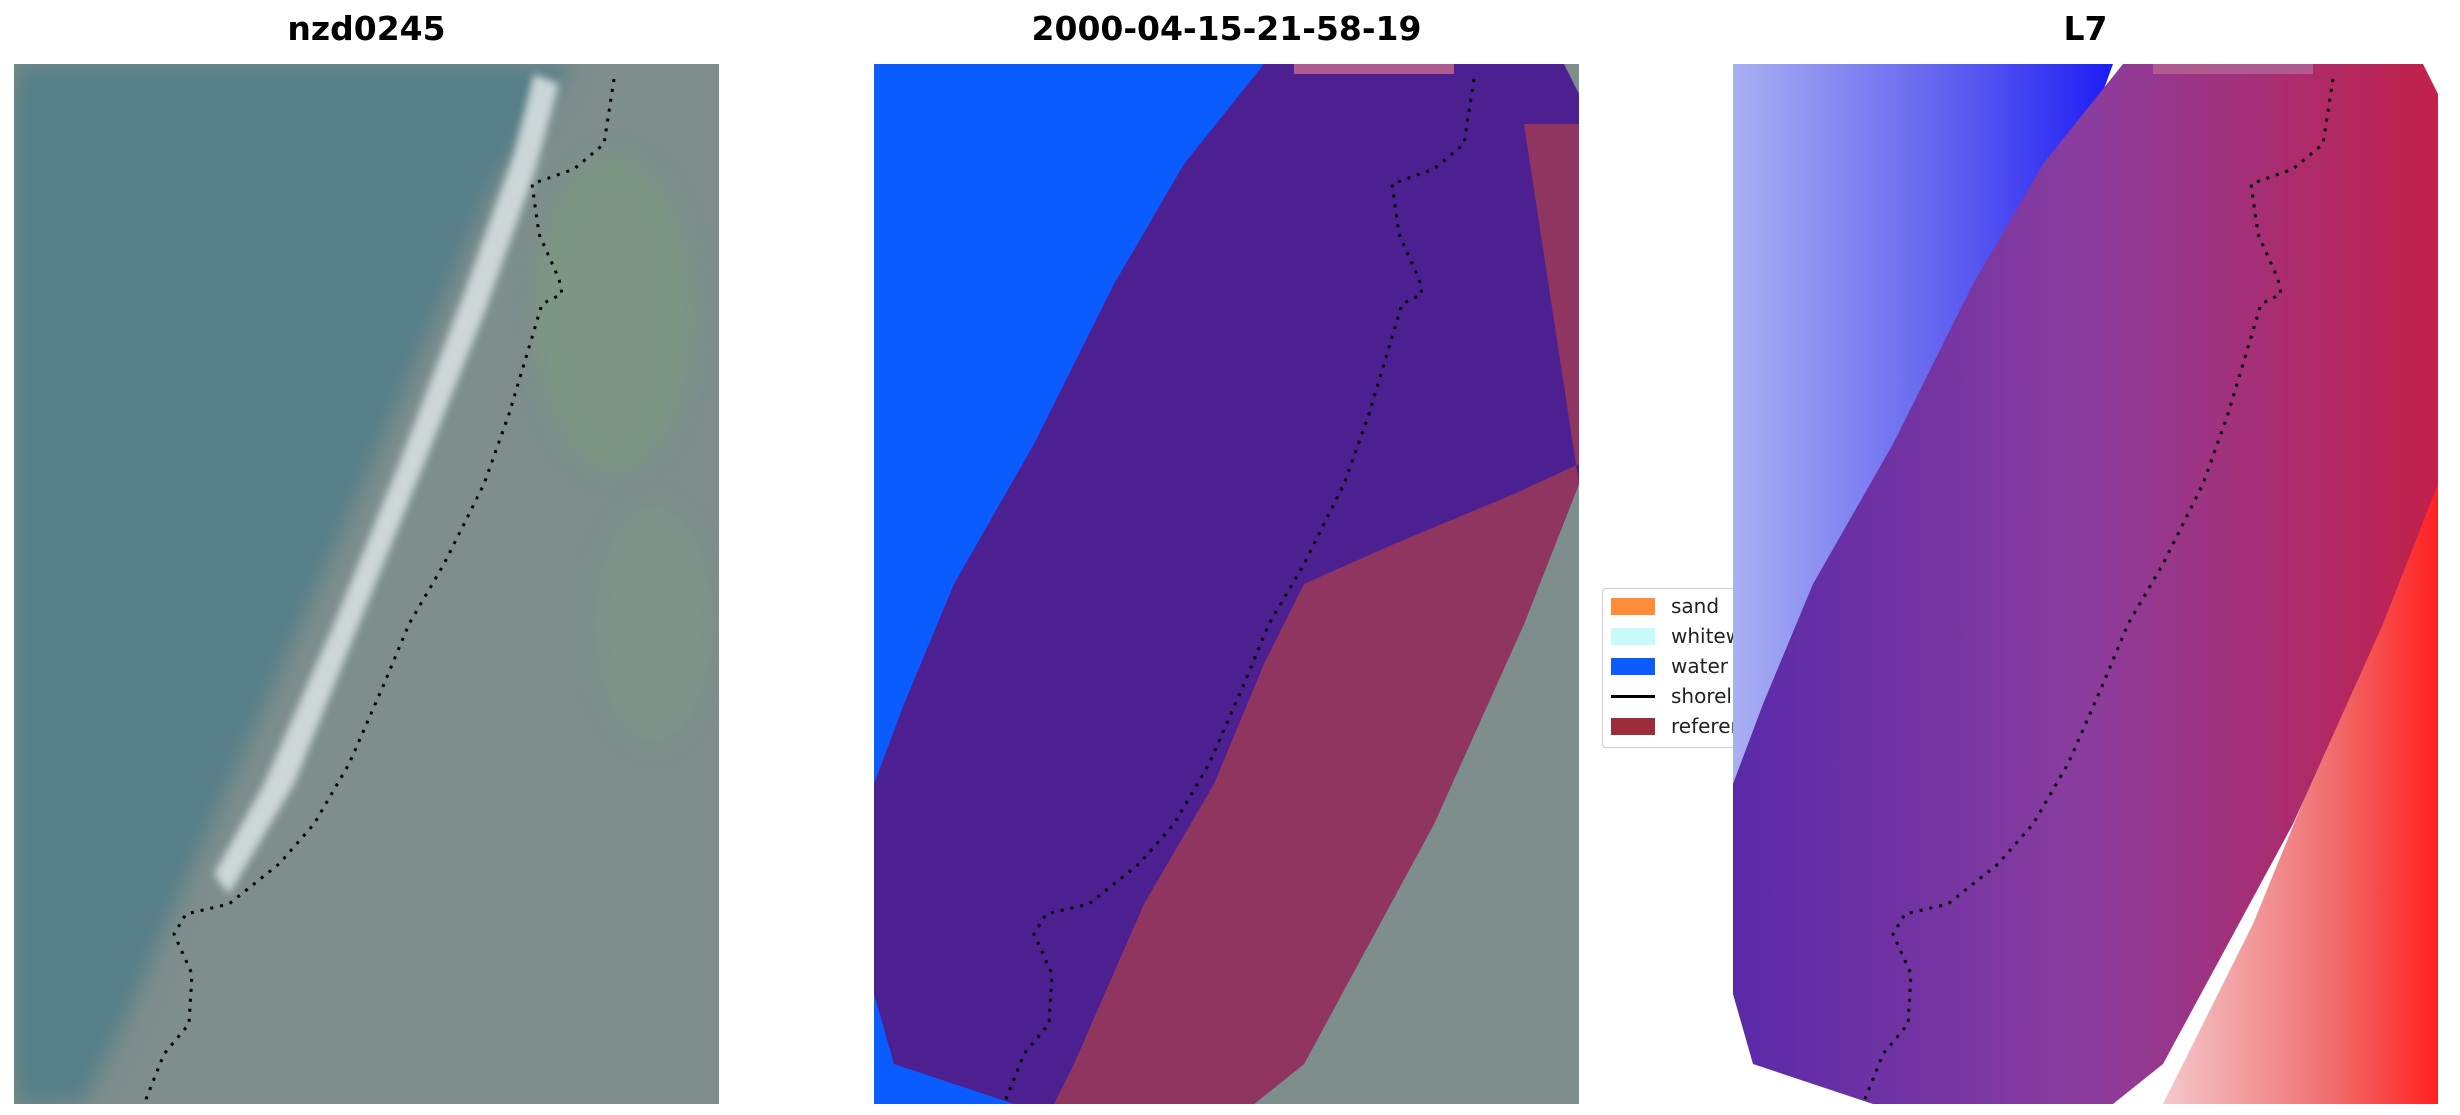 The image size is (2460, 1115). I want to click on shoreline-swatch, so click(1633, 696).